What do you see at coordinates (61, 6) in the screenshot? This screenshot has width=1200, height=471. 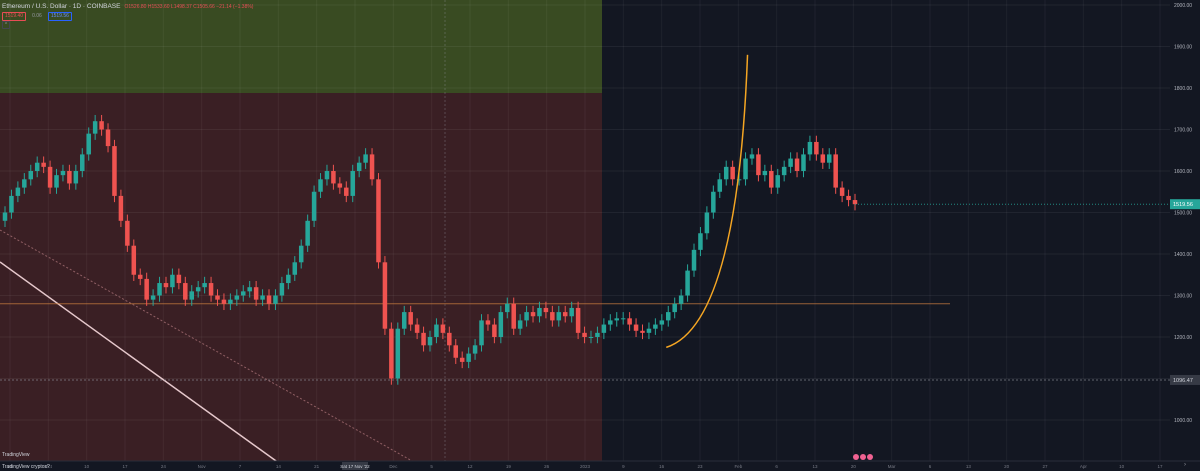 I see `symbol-title: Ethereum / U.S. Dollar · 1D · COINBASE` at bounding box center [61, 6].